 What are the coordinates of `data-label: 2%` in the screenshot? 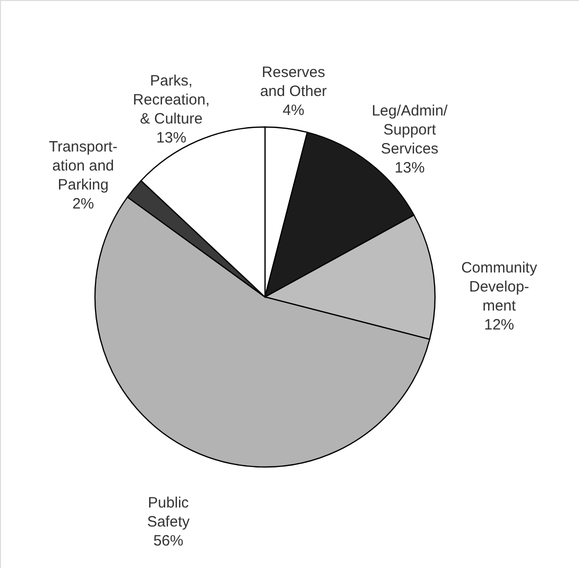 It's located at (83, 204).